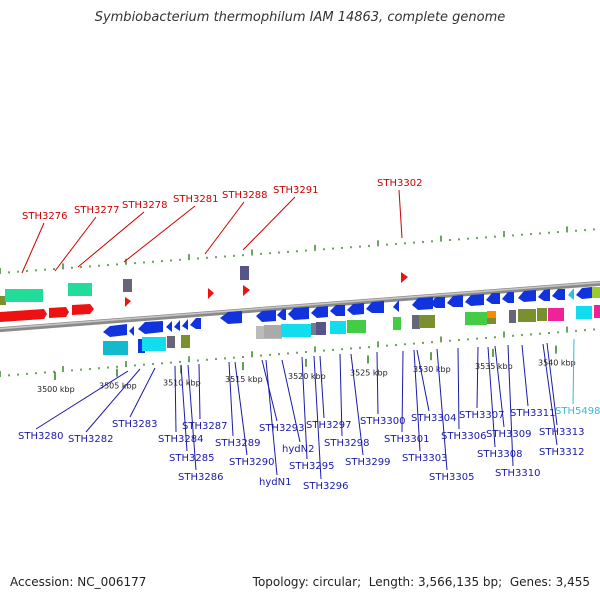  What do you see at coordinates (328, 425) in the screenshot?
I see `gene-label-bottom: STH3297` at bounding box center [328, 425].